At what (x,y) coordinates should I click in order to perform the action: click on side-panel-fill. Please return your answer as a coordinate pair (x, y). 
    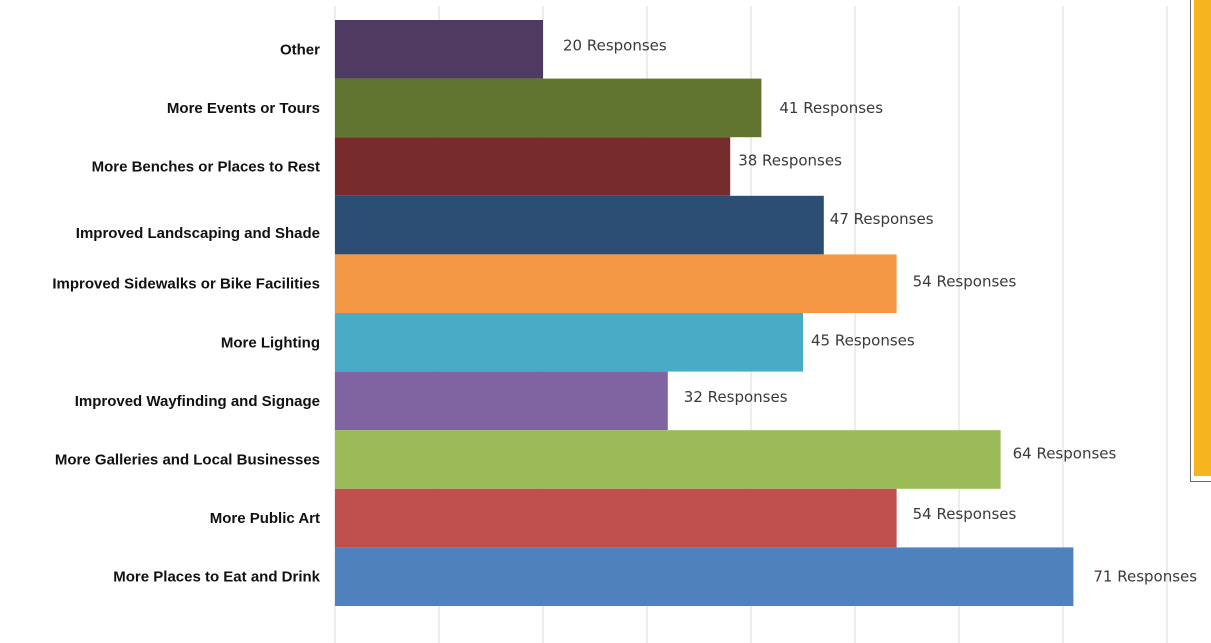
    Looking at the image, I should click on (1202, 238).